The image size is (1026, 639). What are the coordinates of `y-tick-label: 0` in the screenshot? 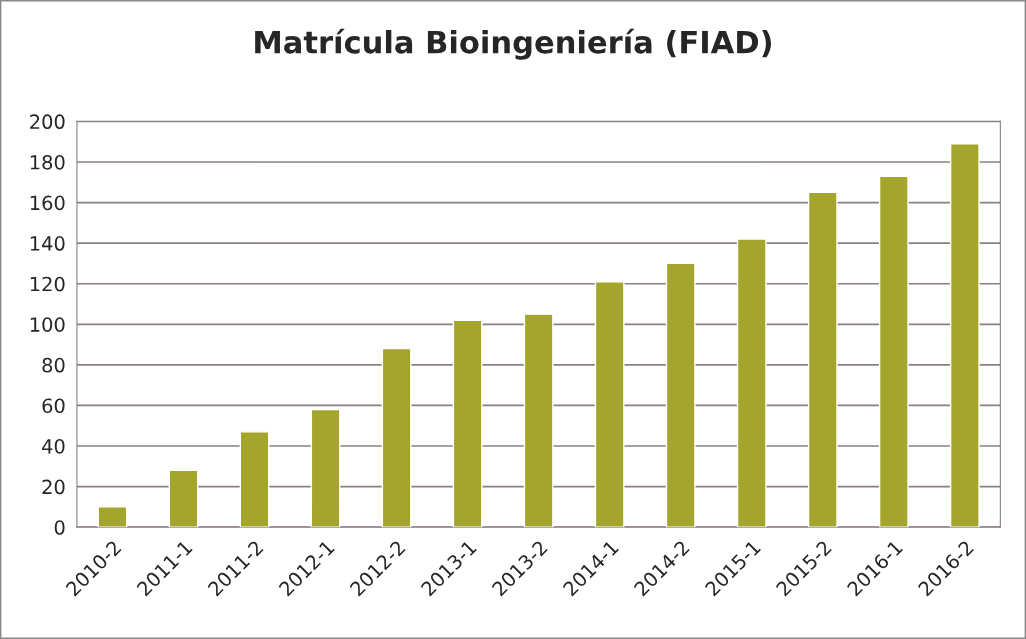 It's located at (59, 527).